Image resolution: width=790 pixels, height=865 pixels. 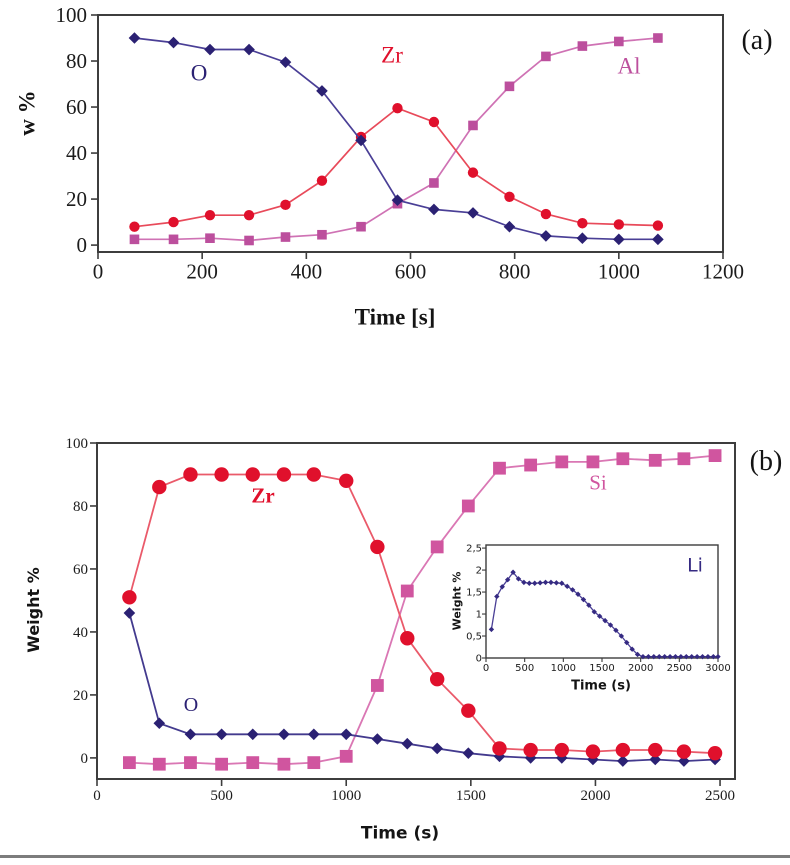 I want to click on panel-a-y-tick-label: 0, so click(x=82, y=245).